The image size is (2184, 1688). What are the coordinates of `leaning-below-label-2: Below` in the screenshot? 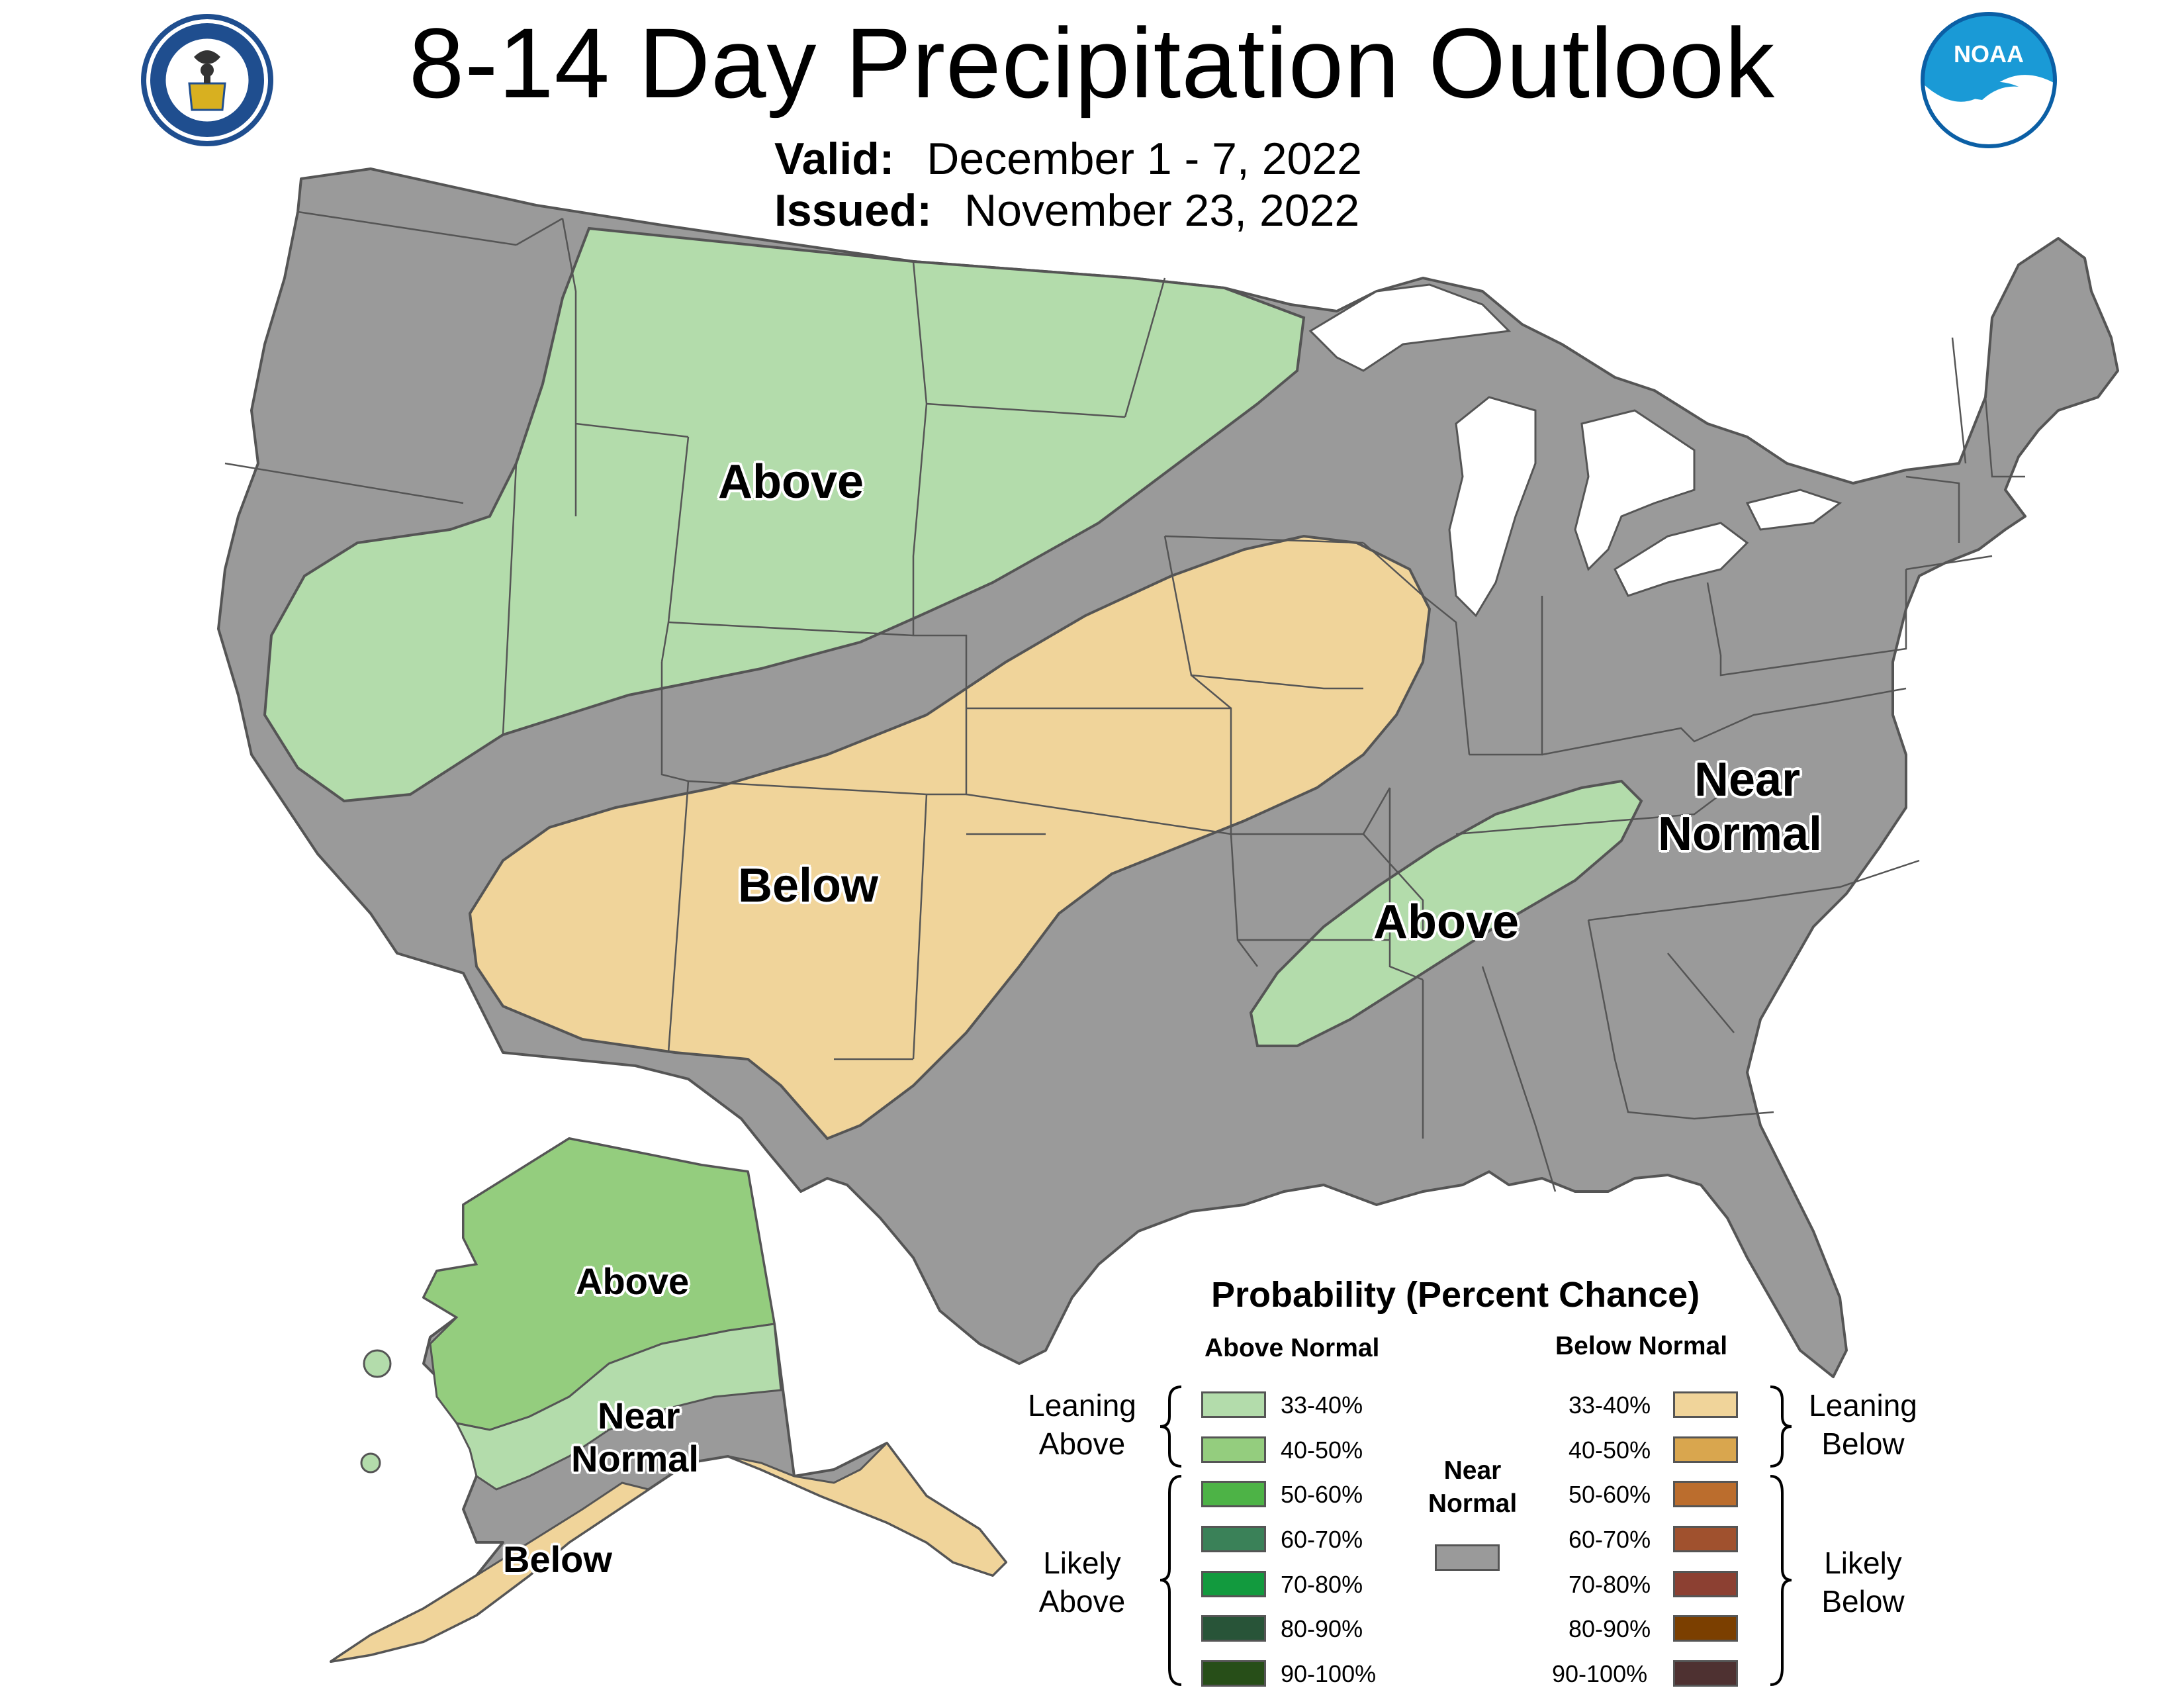 It's located at (1863, 1444).